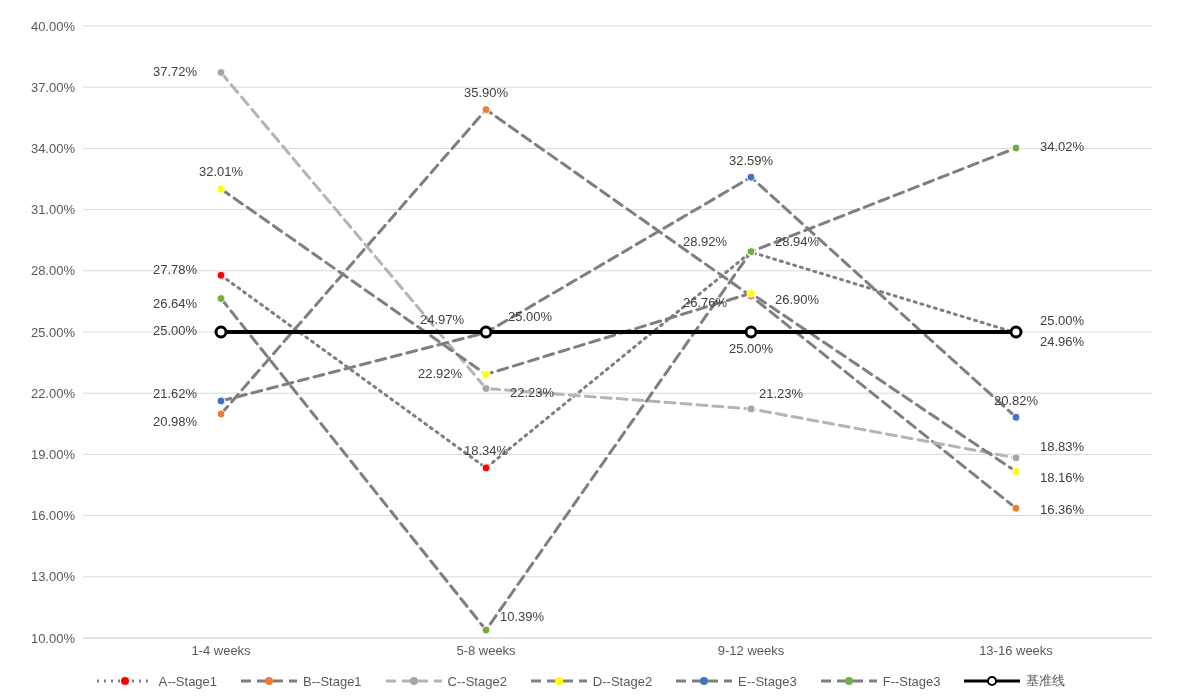  What do you see at coordinates (221, 651) in the screenshot?
I see `x-tick-label: 1-4 weeks` at bounding box center [221, 651].